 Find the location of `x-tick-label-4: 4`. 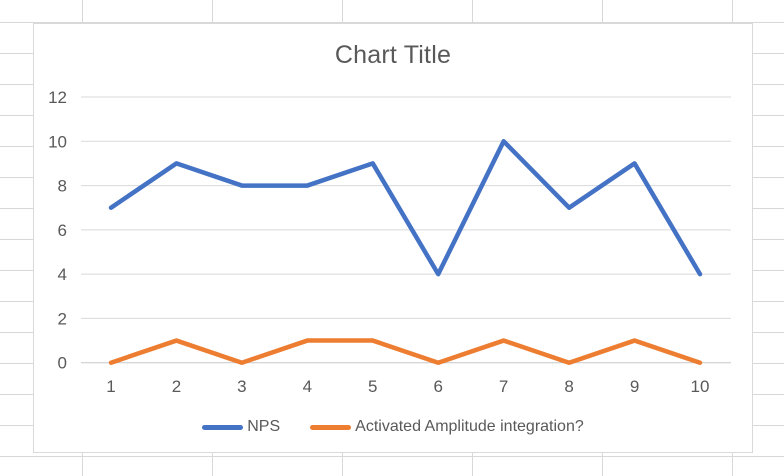

x-tick-label-4: 4 is located at coordinates (307, 386).